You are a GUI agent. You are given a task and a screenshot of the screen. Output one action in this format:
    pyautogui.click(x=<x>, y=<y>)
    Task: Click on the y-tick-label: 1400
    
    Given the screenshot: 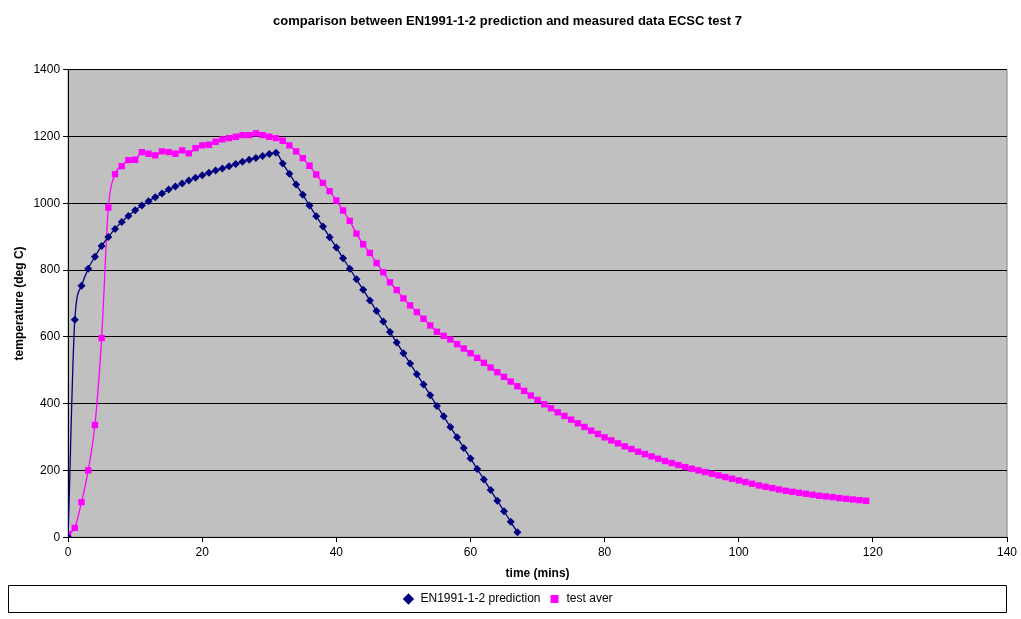 What is the action you would take?
    pyautogui.click(x=47, y=68)
    